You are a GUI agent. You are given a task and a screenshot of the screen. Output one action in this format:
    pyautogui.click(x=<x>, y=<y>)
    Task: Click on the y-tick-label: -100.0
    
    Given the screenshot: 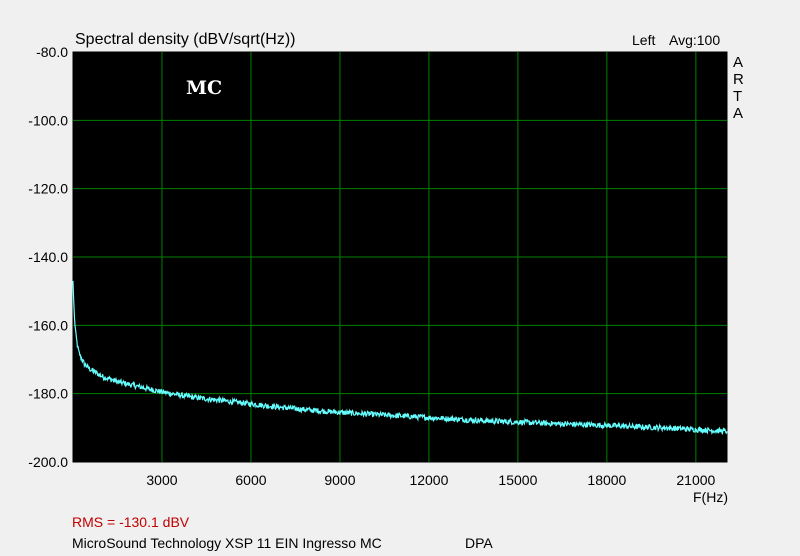 What is the action you would take?
    pyautogui.click(x=48, y=120)
    